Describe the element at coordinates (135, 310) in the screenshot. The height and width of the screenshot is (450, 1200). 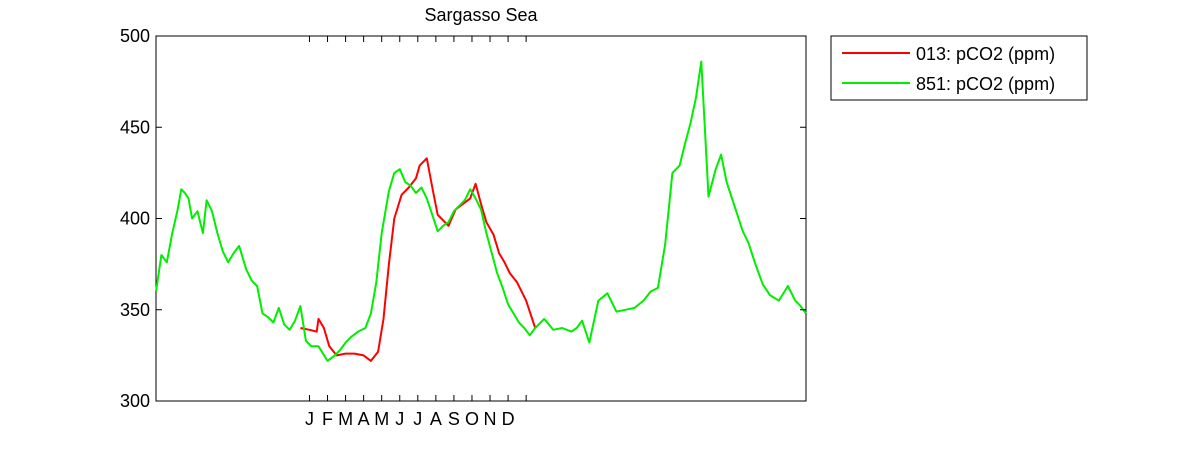
I see `y-tick-label: 350` at that location.